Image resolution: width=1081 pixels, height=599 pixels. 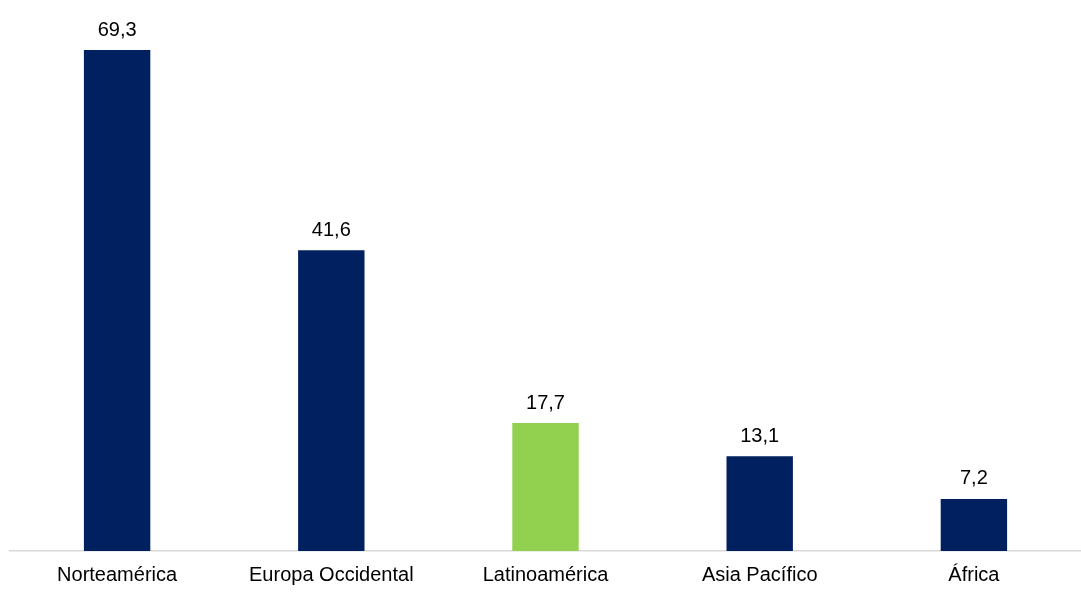 I want to click on x-tick-label: Asia Pacífico, so click(x=759, y=573).